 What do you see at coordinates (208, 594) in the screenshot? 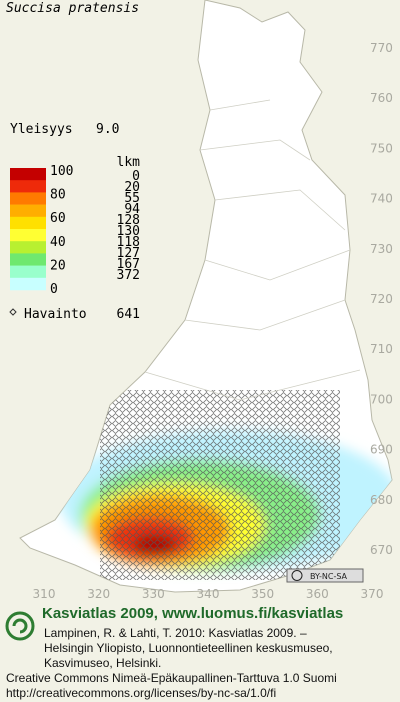
I see `east-label: 340` at bounding box center [208, 594].